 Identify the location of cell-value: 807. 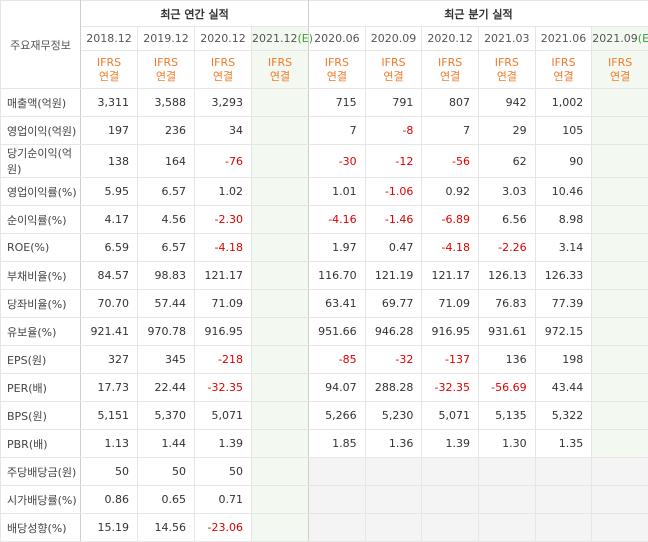
(450, 103).